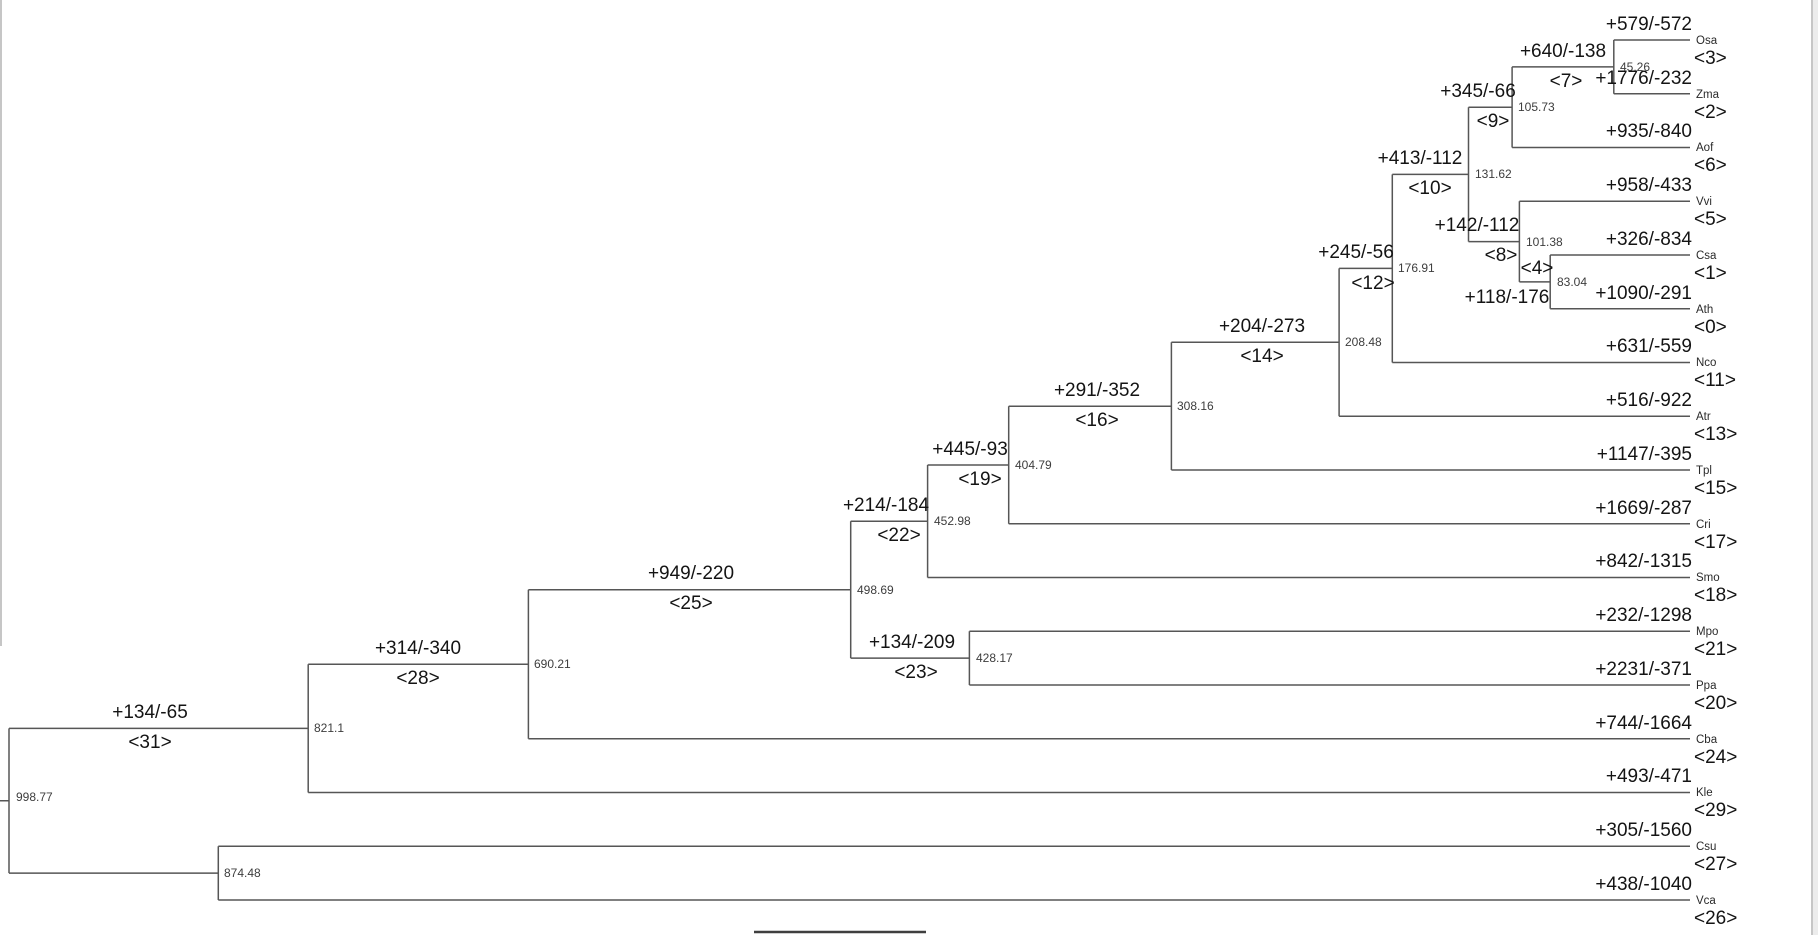 Image resolution: width=1818 pixels, height=935 pixels. What do you see at coordinates (1643, 615) in the screenshot?
I see `leaf-branch-label-mpo: +232/-1298` at bounding box center [1643, 615].